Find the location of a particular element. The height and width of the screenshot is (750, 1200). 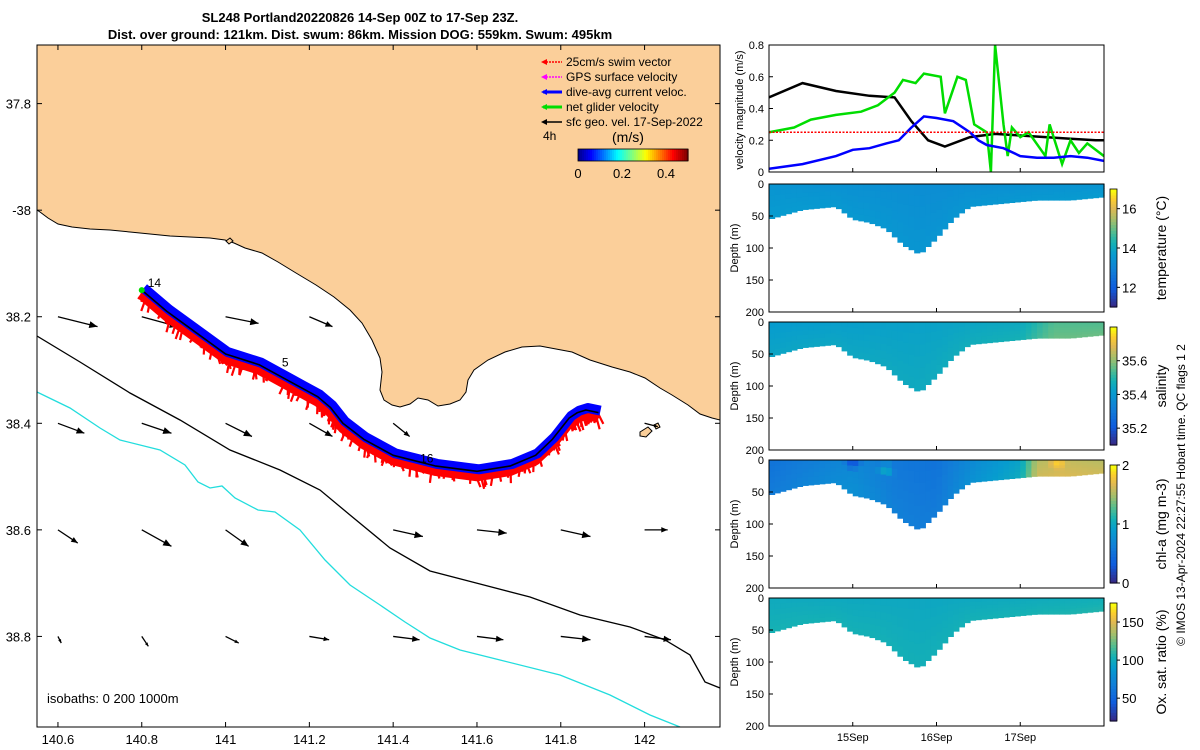

profile-y-tick-label: 200 is located at coordinates (755, 589).